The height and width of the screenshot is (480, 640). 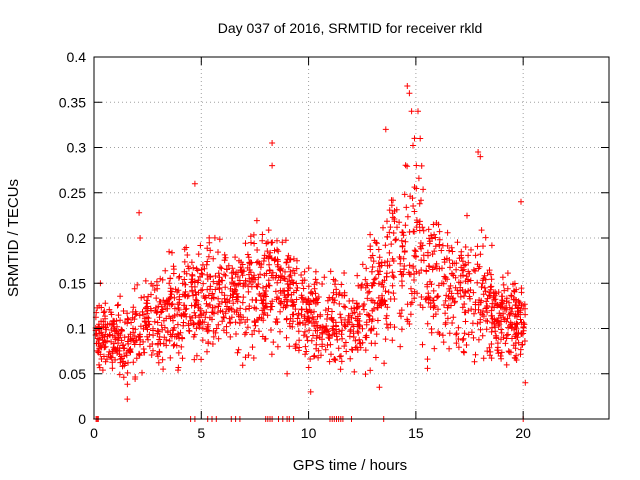 I want to click on y-tick-label: 0.15, so click(x=72, y=283).